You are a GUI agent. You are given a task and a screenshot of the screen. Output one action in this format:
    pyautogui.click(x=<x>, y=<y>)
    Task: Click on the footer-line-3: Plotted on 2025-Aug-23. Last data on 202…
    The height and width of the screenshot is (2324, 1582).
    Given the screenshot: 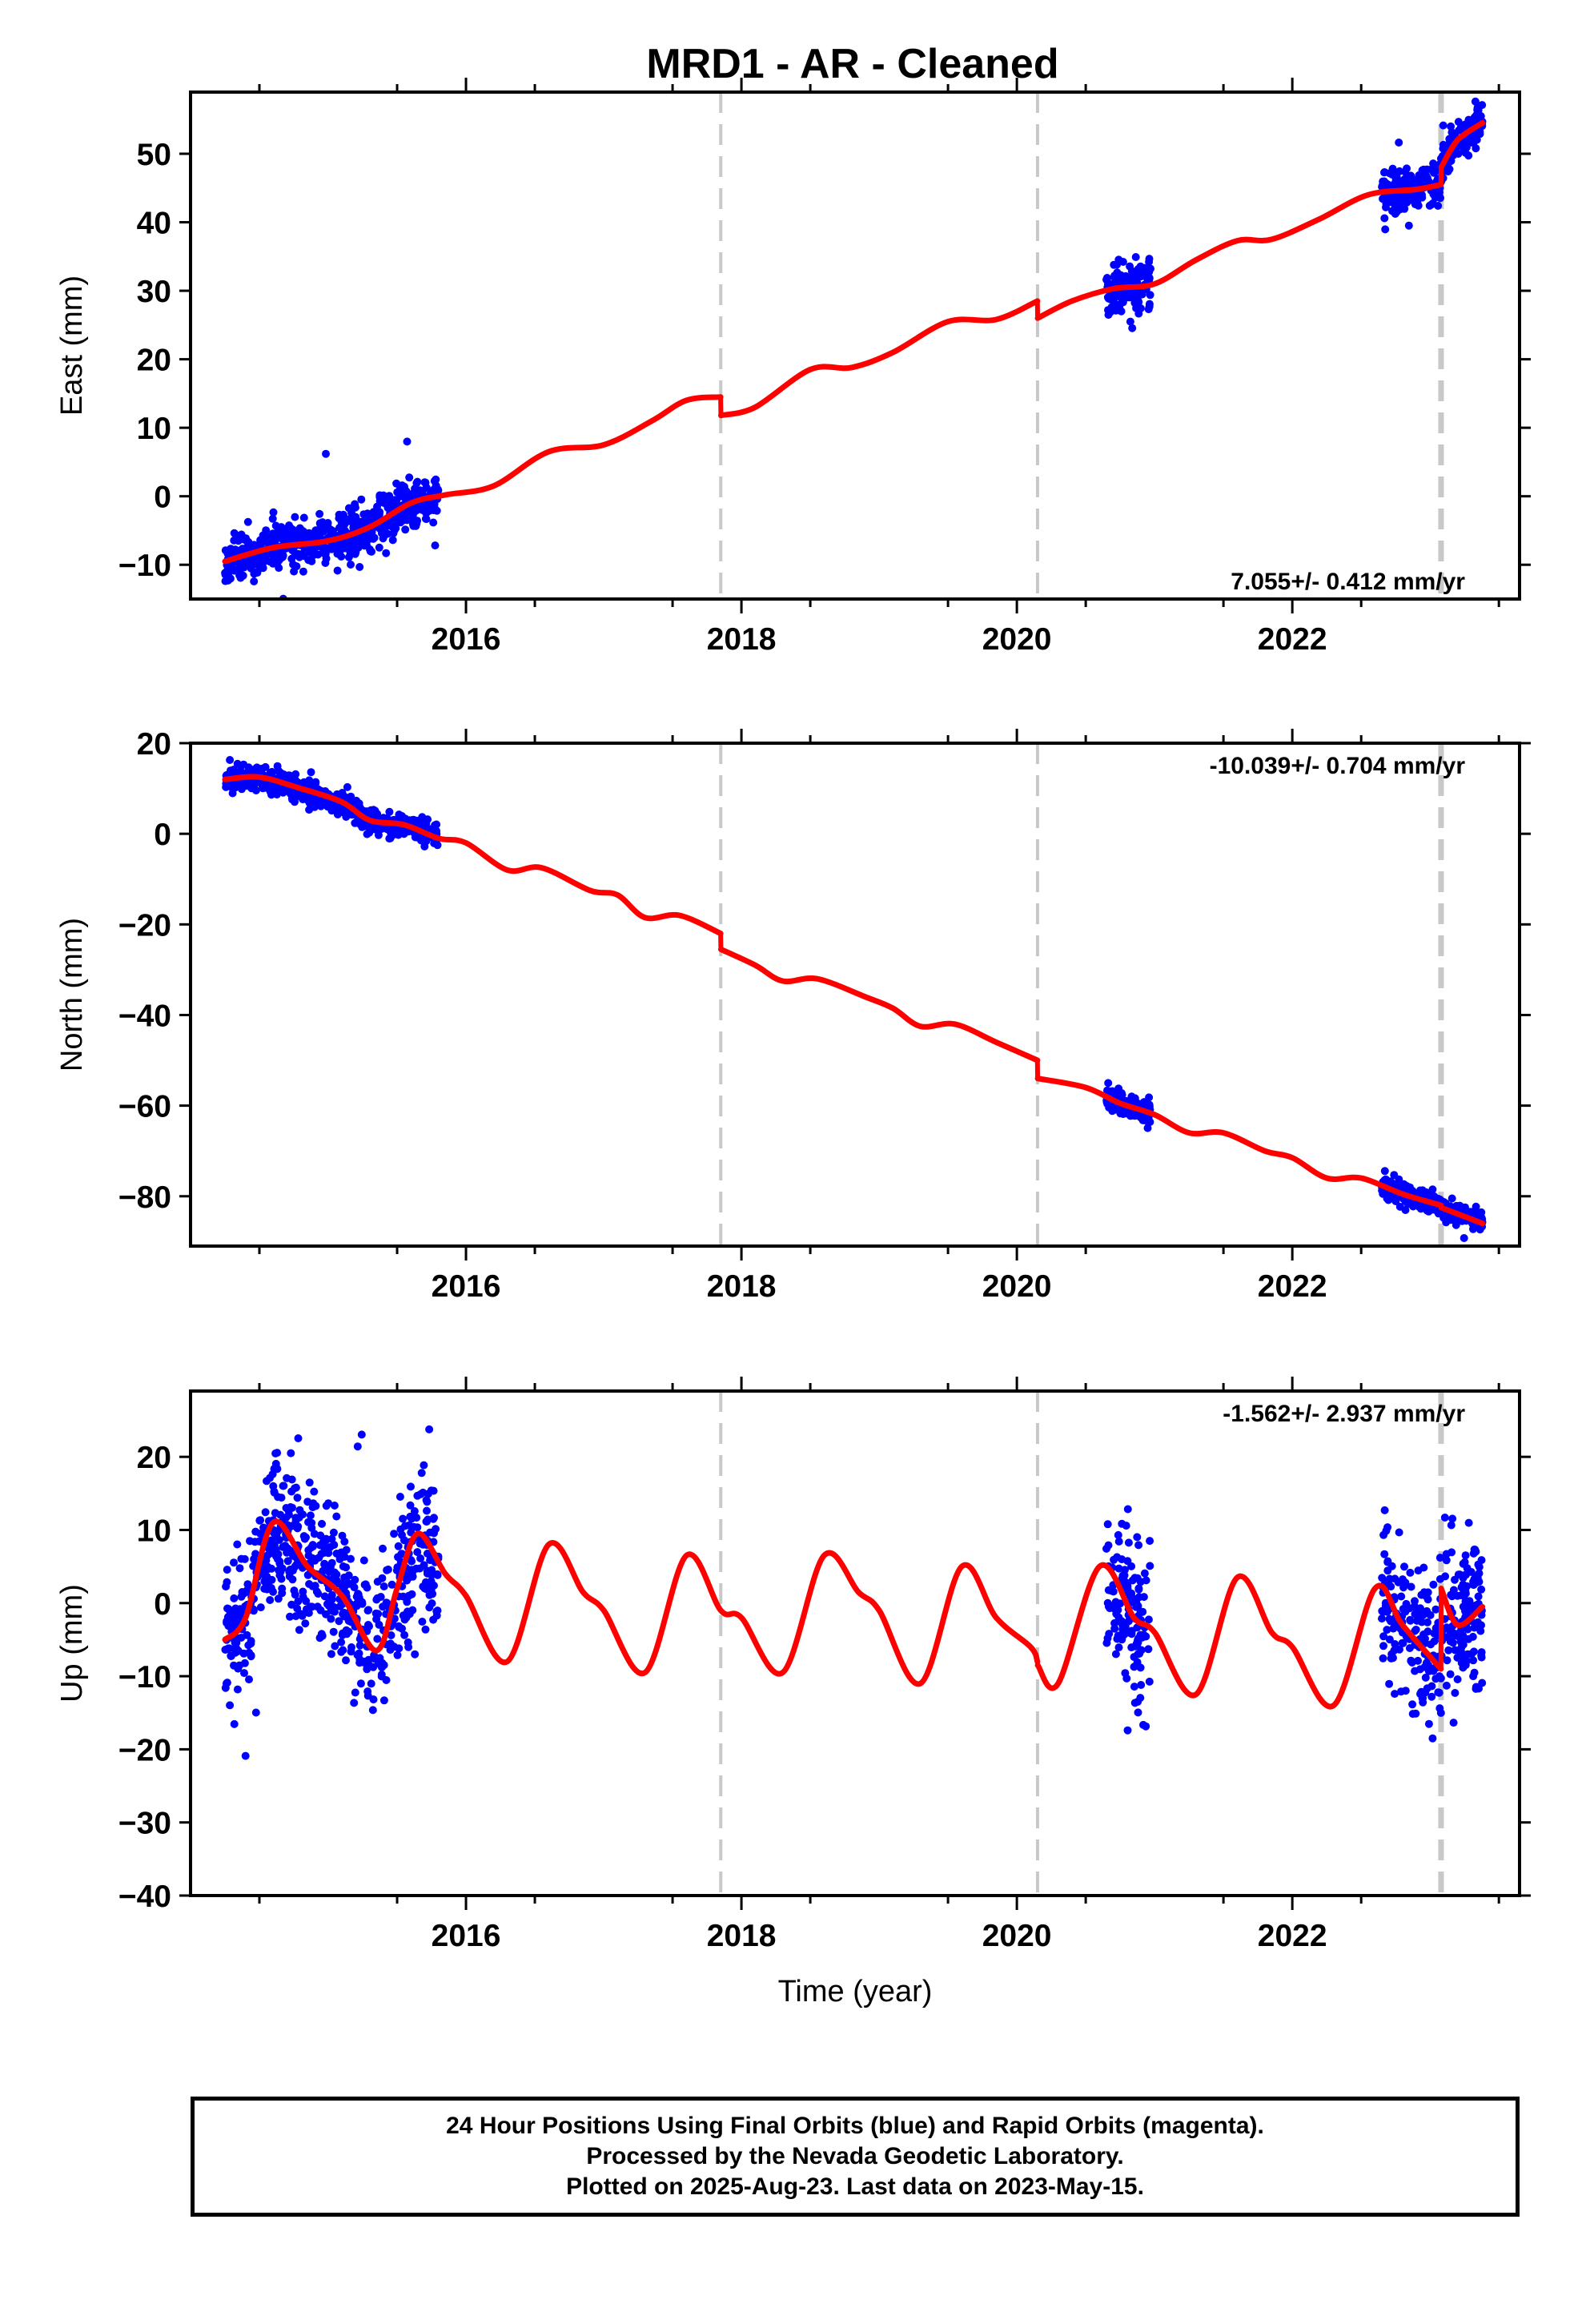 What is the action you would take?
    pyautogui.click(x=855, y=2186)
    